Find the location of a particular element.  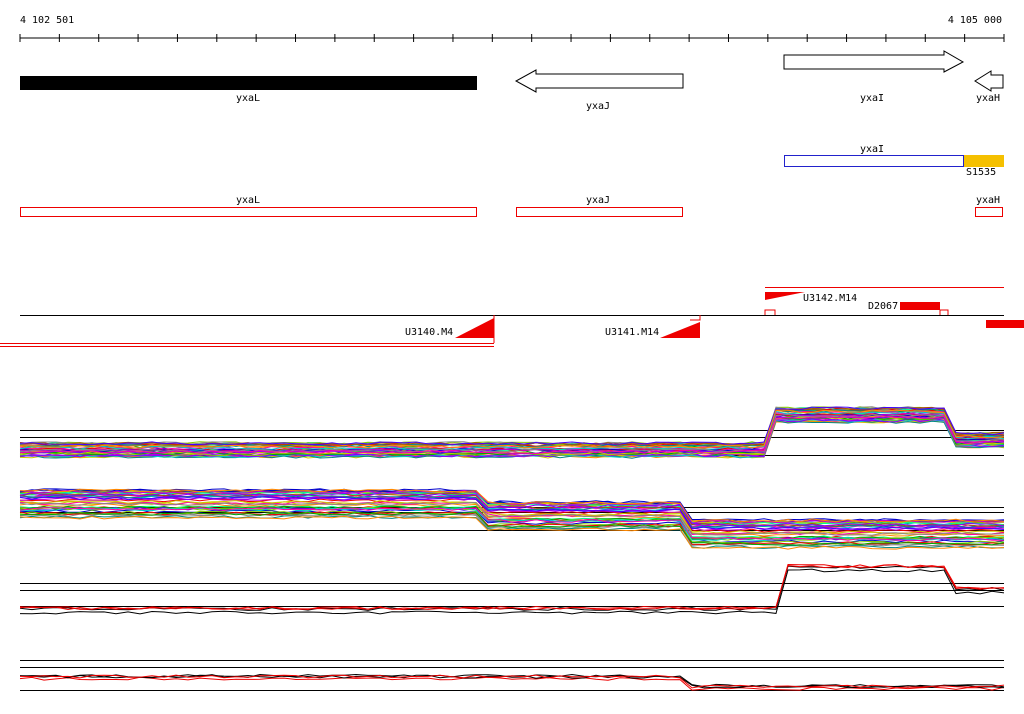

segment-label: U3140.M4 is located at coordinates (429, 332).